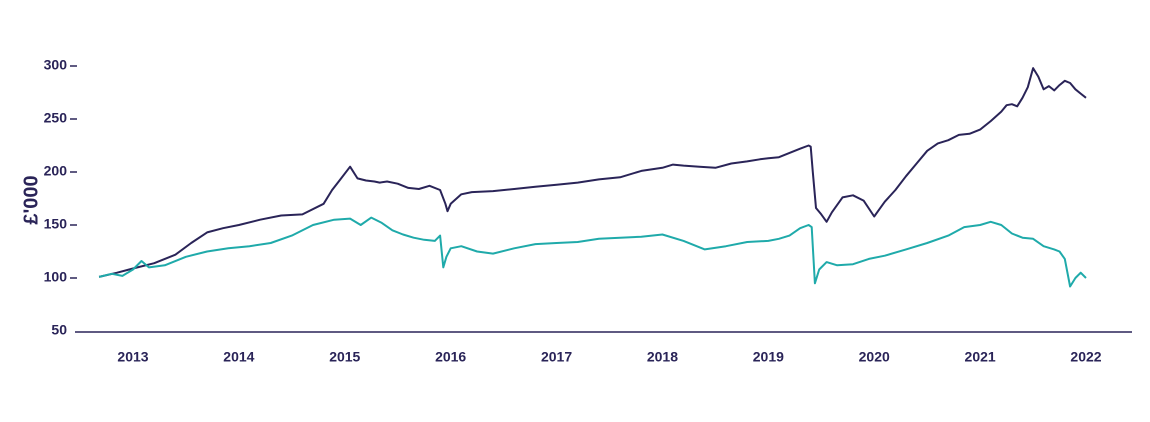 Image resolution: width=1150 pixels, height=422 pixels. What do you see at coordinates (238, 357) in the screenshot?
I see `x-tick-label: 2014` at bounding box center [238, 357].